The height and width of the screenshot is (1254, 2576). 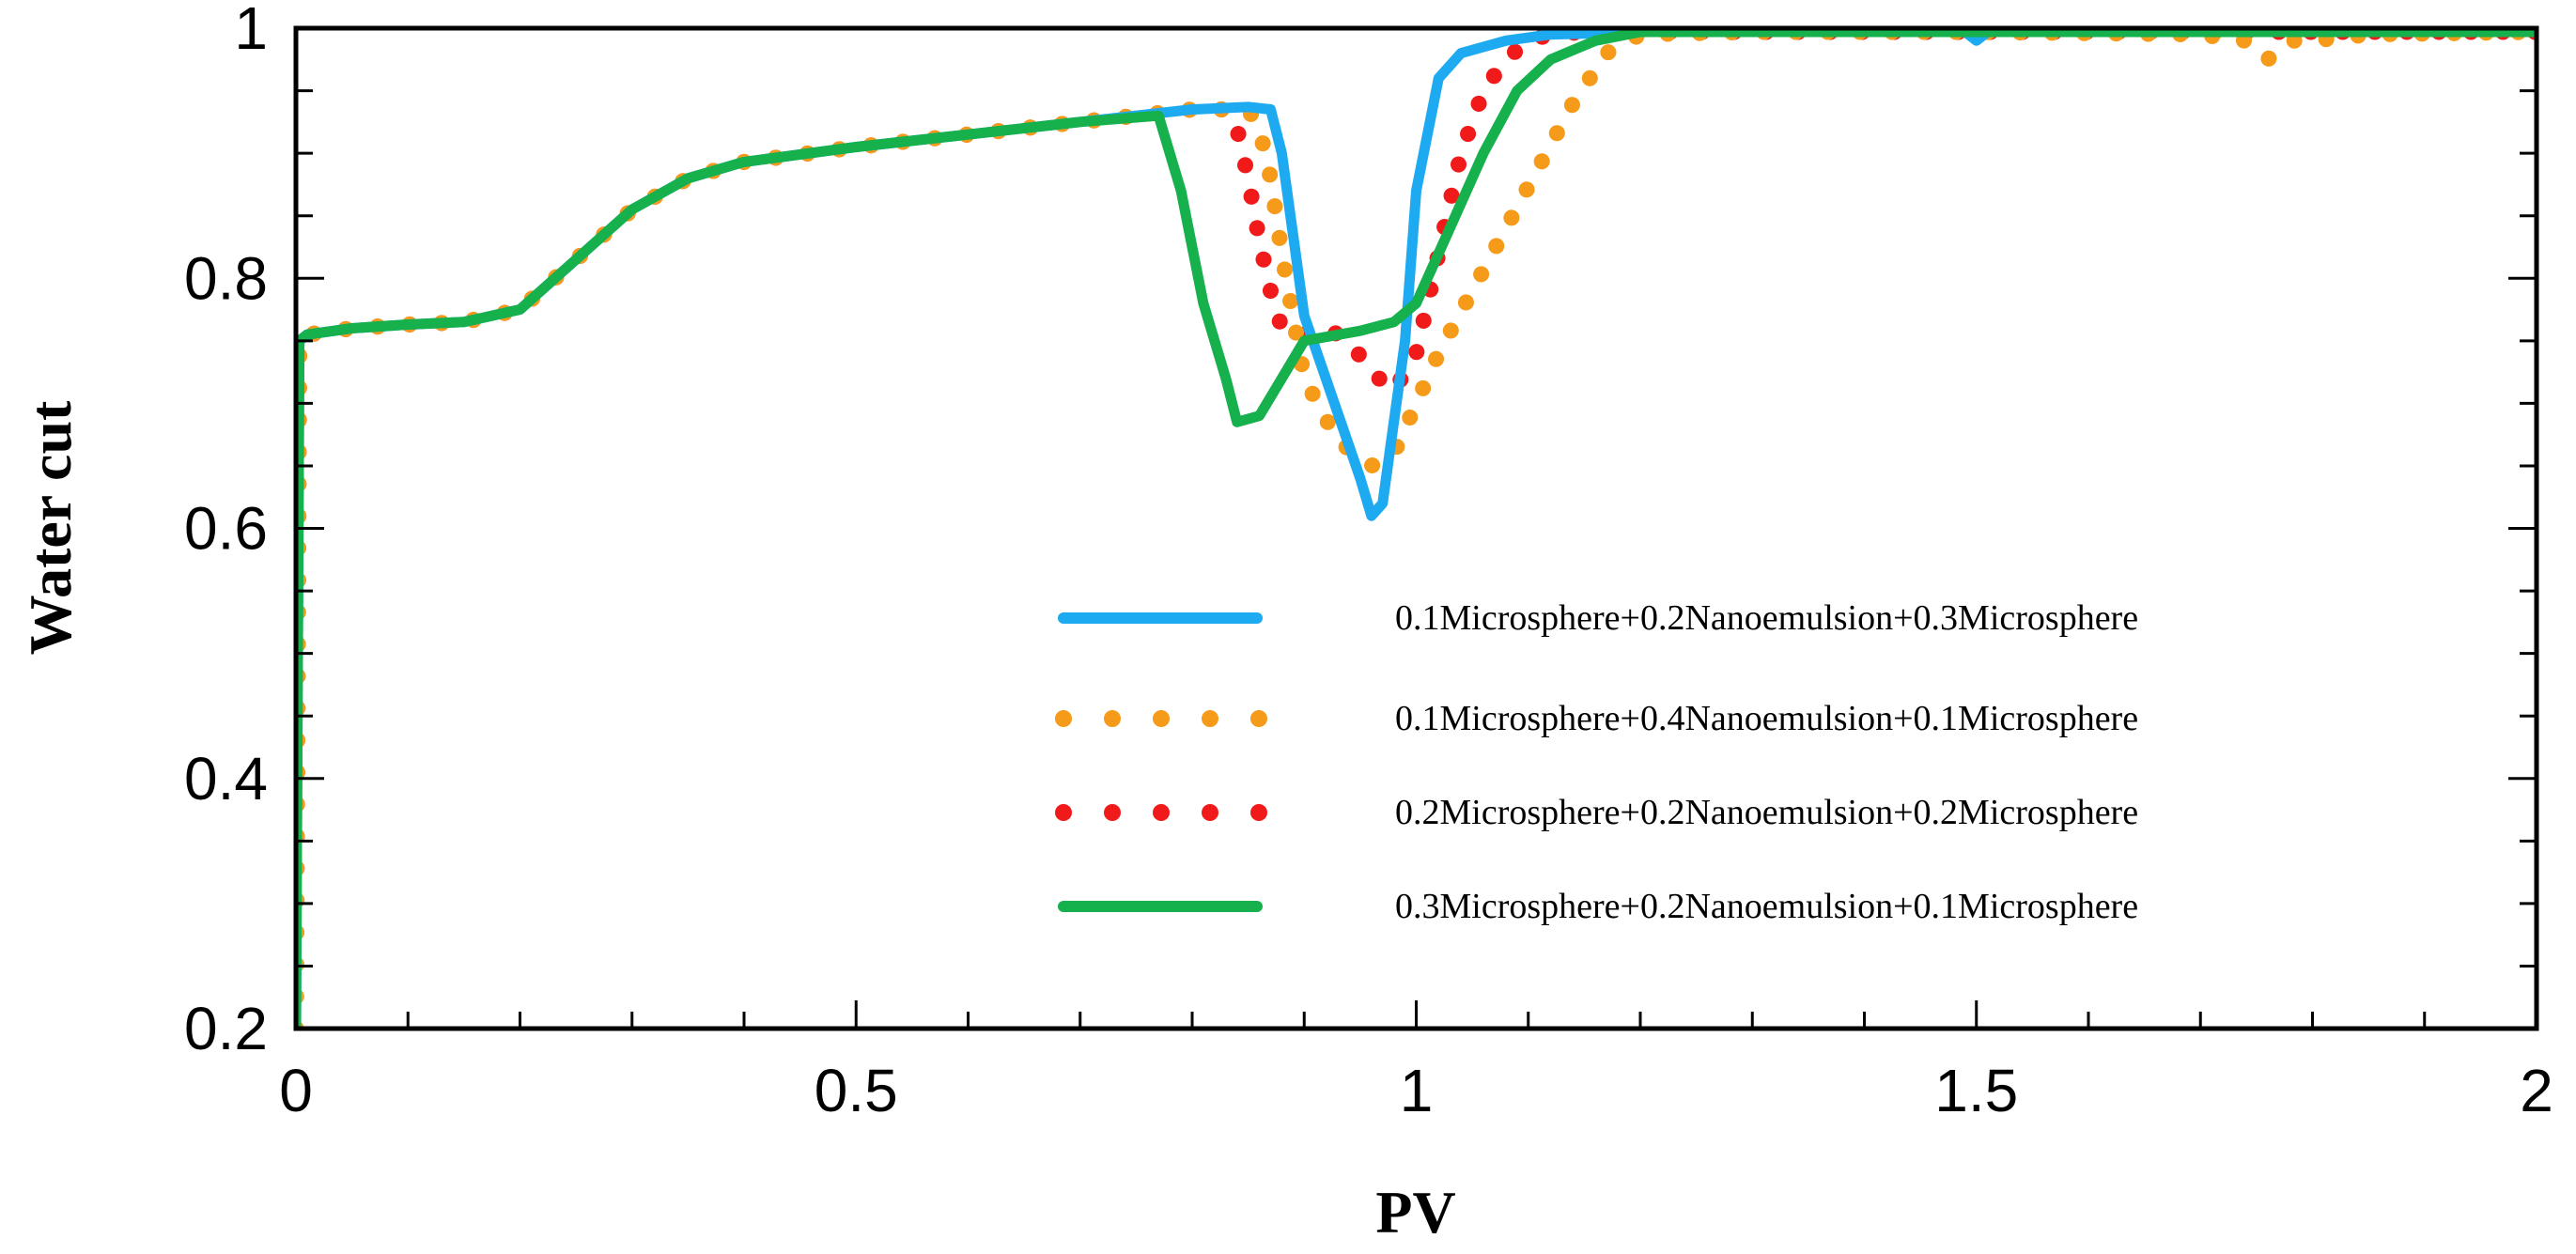 What do you see at coordinates (251, 31) in the screenshot?
I see `y-tick-label: 1` at bounding box center [251, 31].